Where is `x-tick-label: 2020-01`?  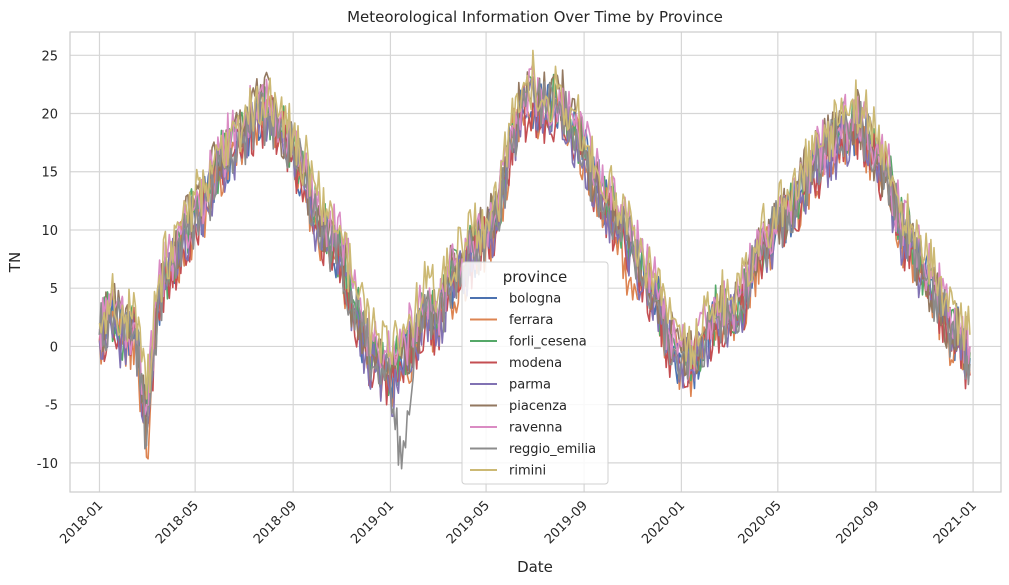
x-tick-label: 2020-01 is located at coordinates (663, 522).